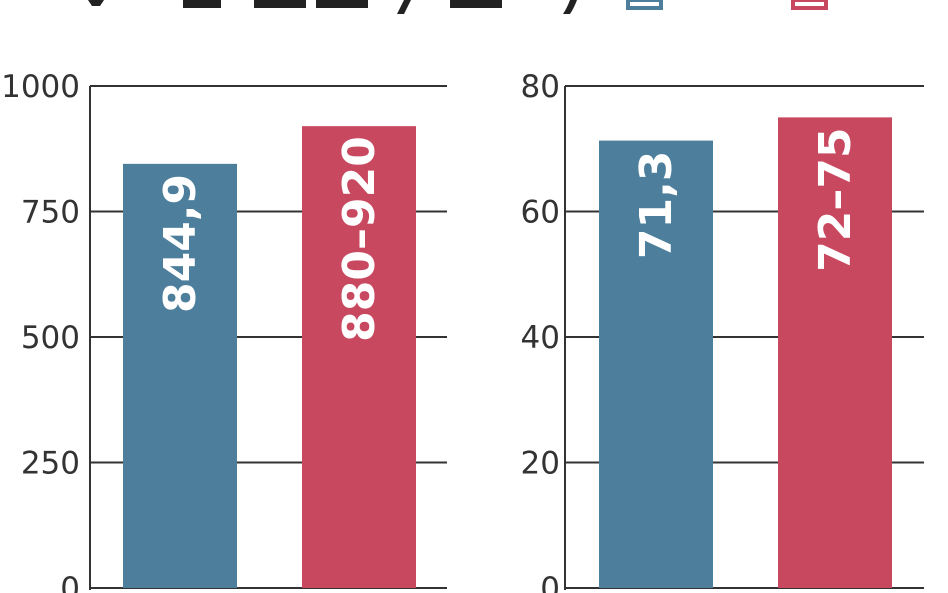 This screenshot has width=948, height=593. Describe the element at coordinates (540, 338) in the screenshot. I see `y-tick-label: 40` at that location.